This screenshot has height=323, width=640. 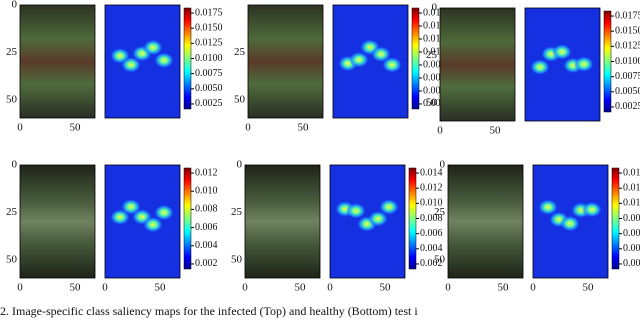 I want to click on colorbar-tick-label: 0.016, so click(x=434, y=12).